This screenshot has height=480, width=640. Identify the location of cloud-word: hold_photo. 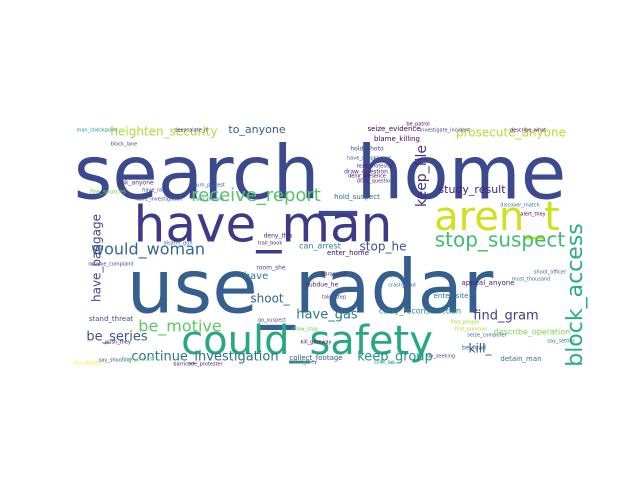
(367, 149).